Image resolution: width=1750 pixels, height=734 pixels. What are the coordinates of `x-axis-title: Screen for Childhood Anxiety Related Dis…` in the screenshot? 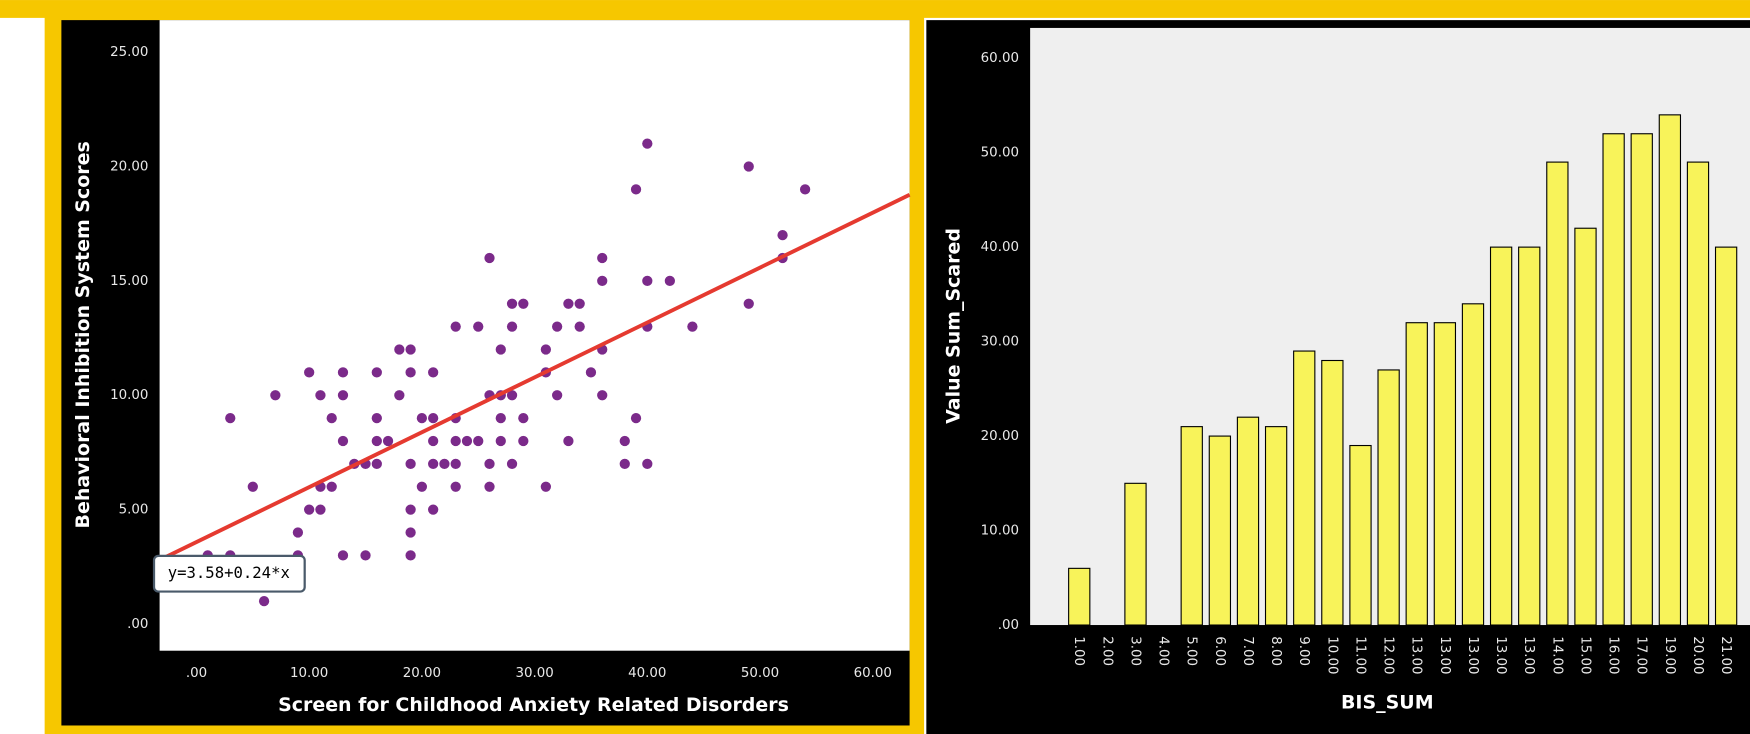 It's located at (533, 705).